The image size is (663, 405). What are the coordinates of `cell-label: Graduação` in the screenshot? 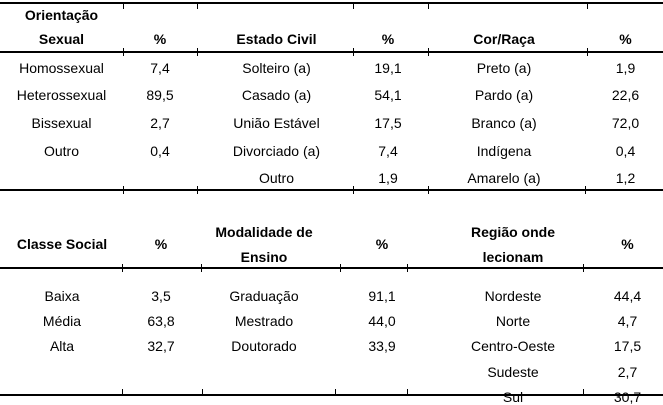 It's located at (264, 295).